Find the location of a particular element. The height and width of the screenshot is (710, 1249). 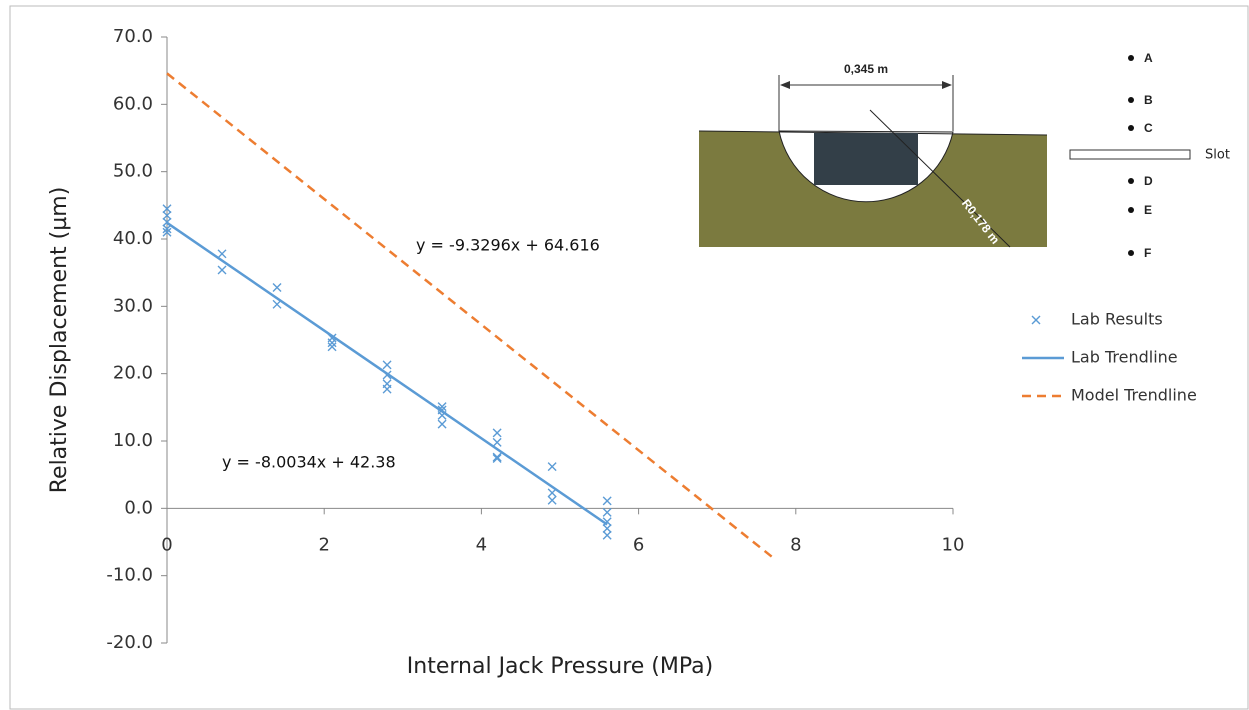

y-tick-label: 70.0 is located at coordinates (133, 36).